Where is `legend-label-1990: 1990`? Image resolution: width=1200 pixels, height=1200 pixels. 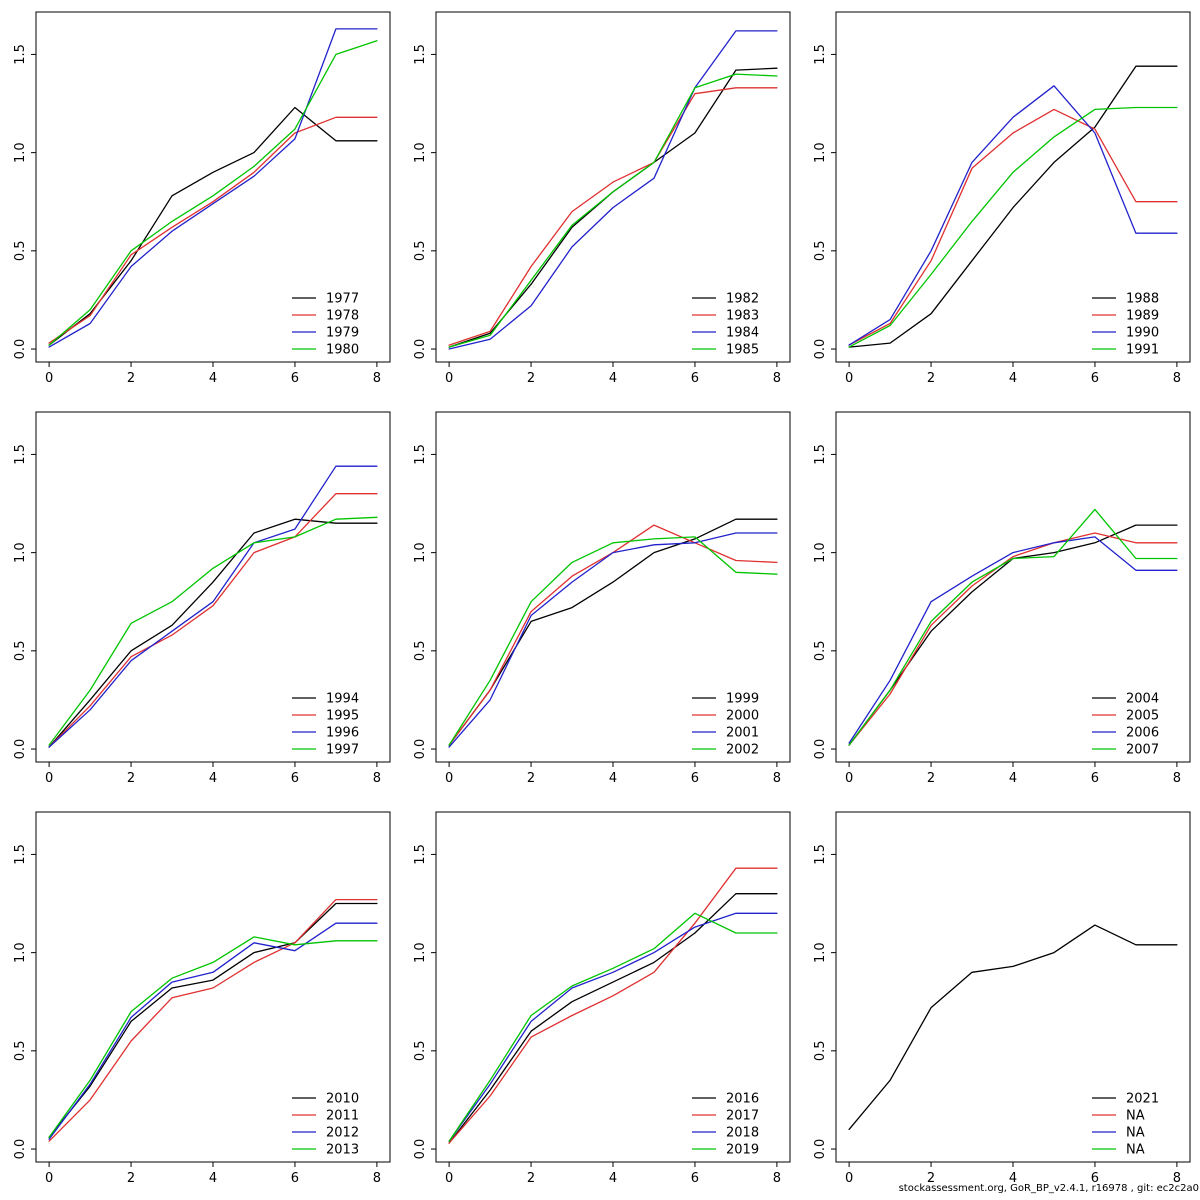 legend-label-1990: 1990 is located at coordinates (1142, 333).